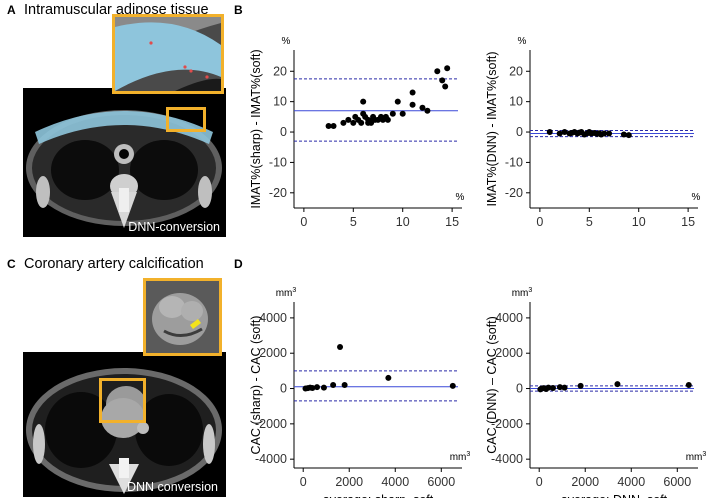 The image size is (708, 499). What do you see at coordinates (172, 487) in the screenshot?
I see `image-caption-c: DNN conversion` at bounding box center [172, 487].